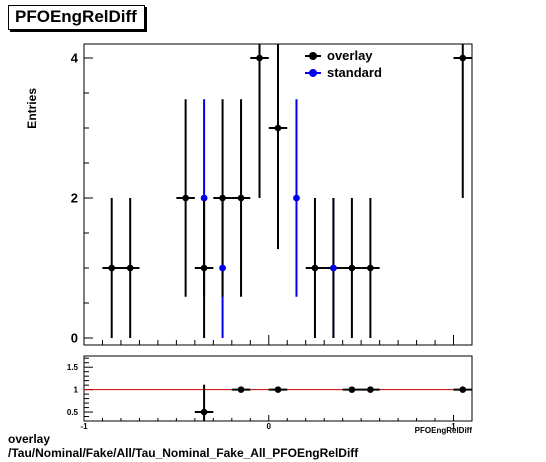  What do you see at coordinates (73, 367) in the screenshot?
I see `ratio-y-tick-label: 1.5` at bounding box center [73, 367].